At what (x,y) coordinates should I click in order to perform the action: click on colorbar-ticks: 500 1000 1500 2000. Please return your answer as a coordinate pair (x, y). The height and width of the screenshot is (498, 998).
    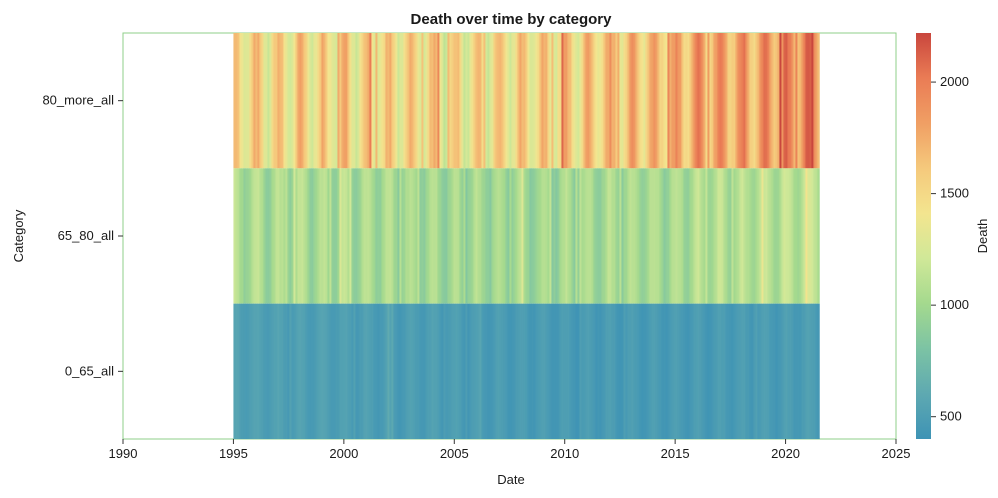
    Looking at the image, I should click on (950, 249).